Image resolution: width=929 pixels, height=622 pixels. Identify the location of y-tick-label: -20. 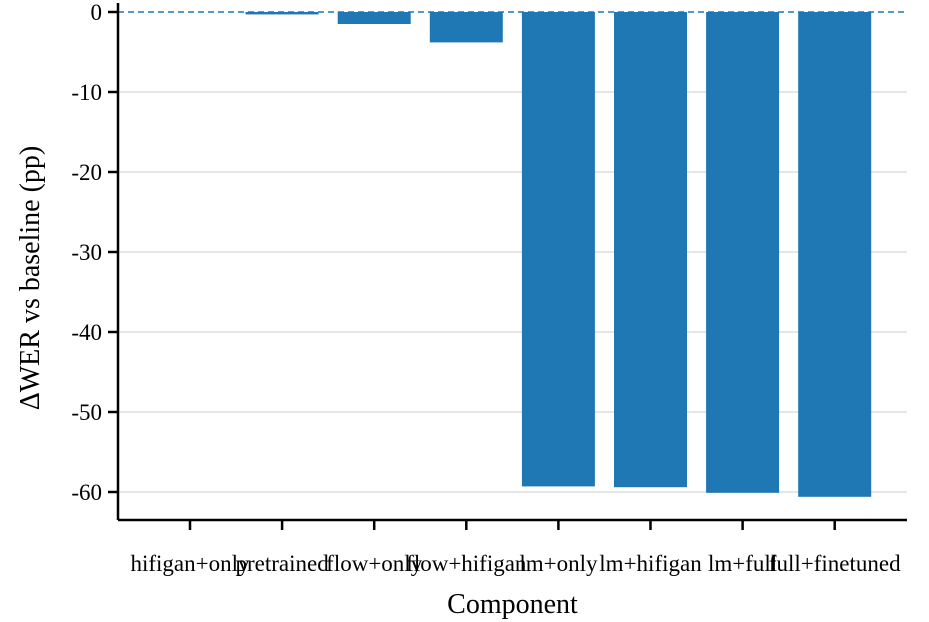
(86, 172).